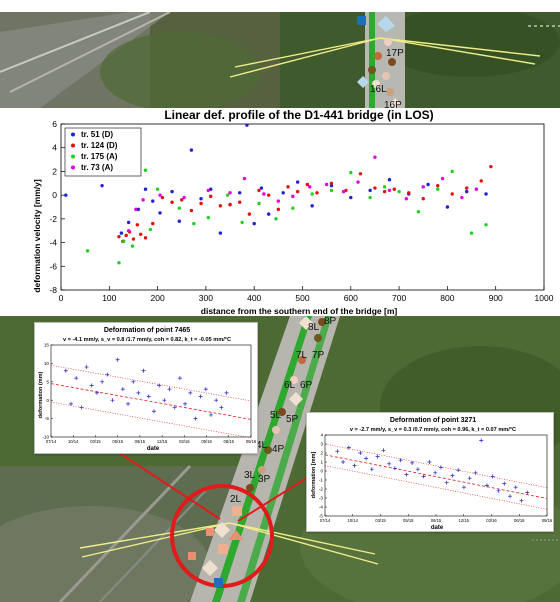 The height and width of the screenshot is (602, 560). I want to click on inset-x-tick-label: 03/15, so click(380, 520).